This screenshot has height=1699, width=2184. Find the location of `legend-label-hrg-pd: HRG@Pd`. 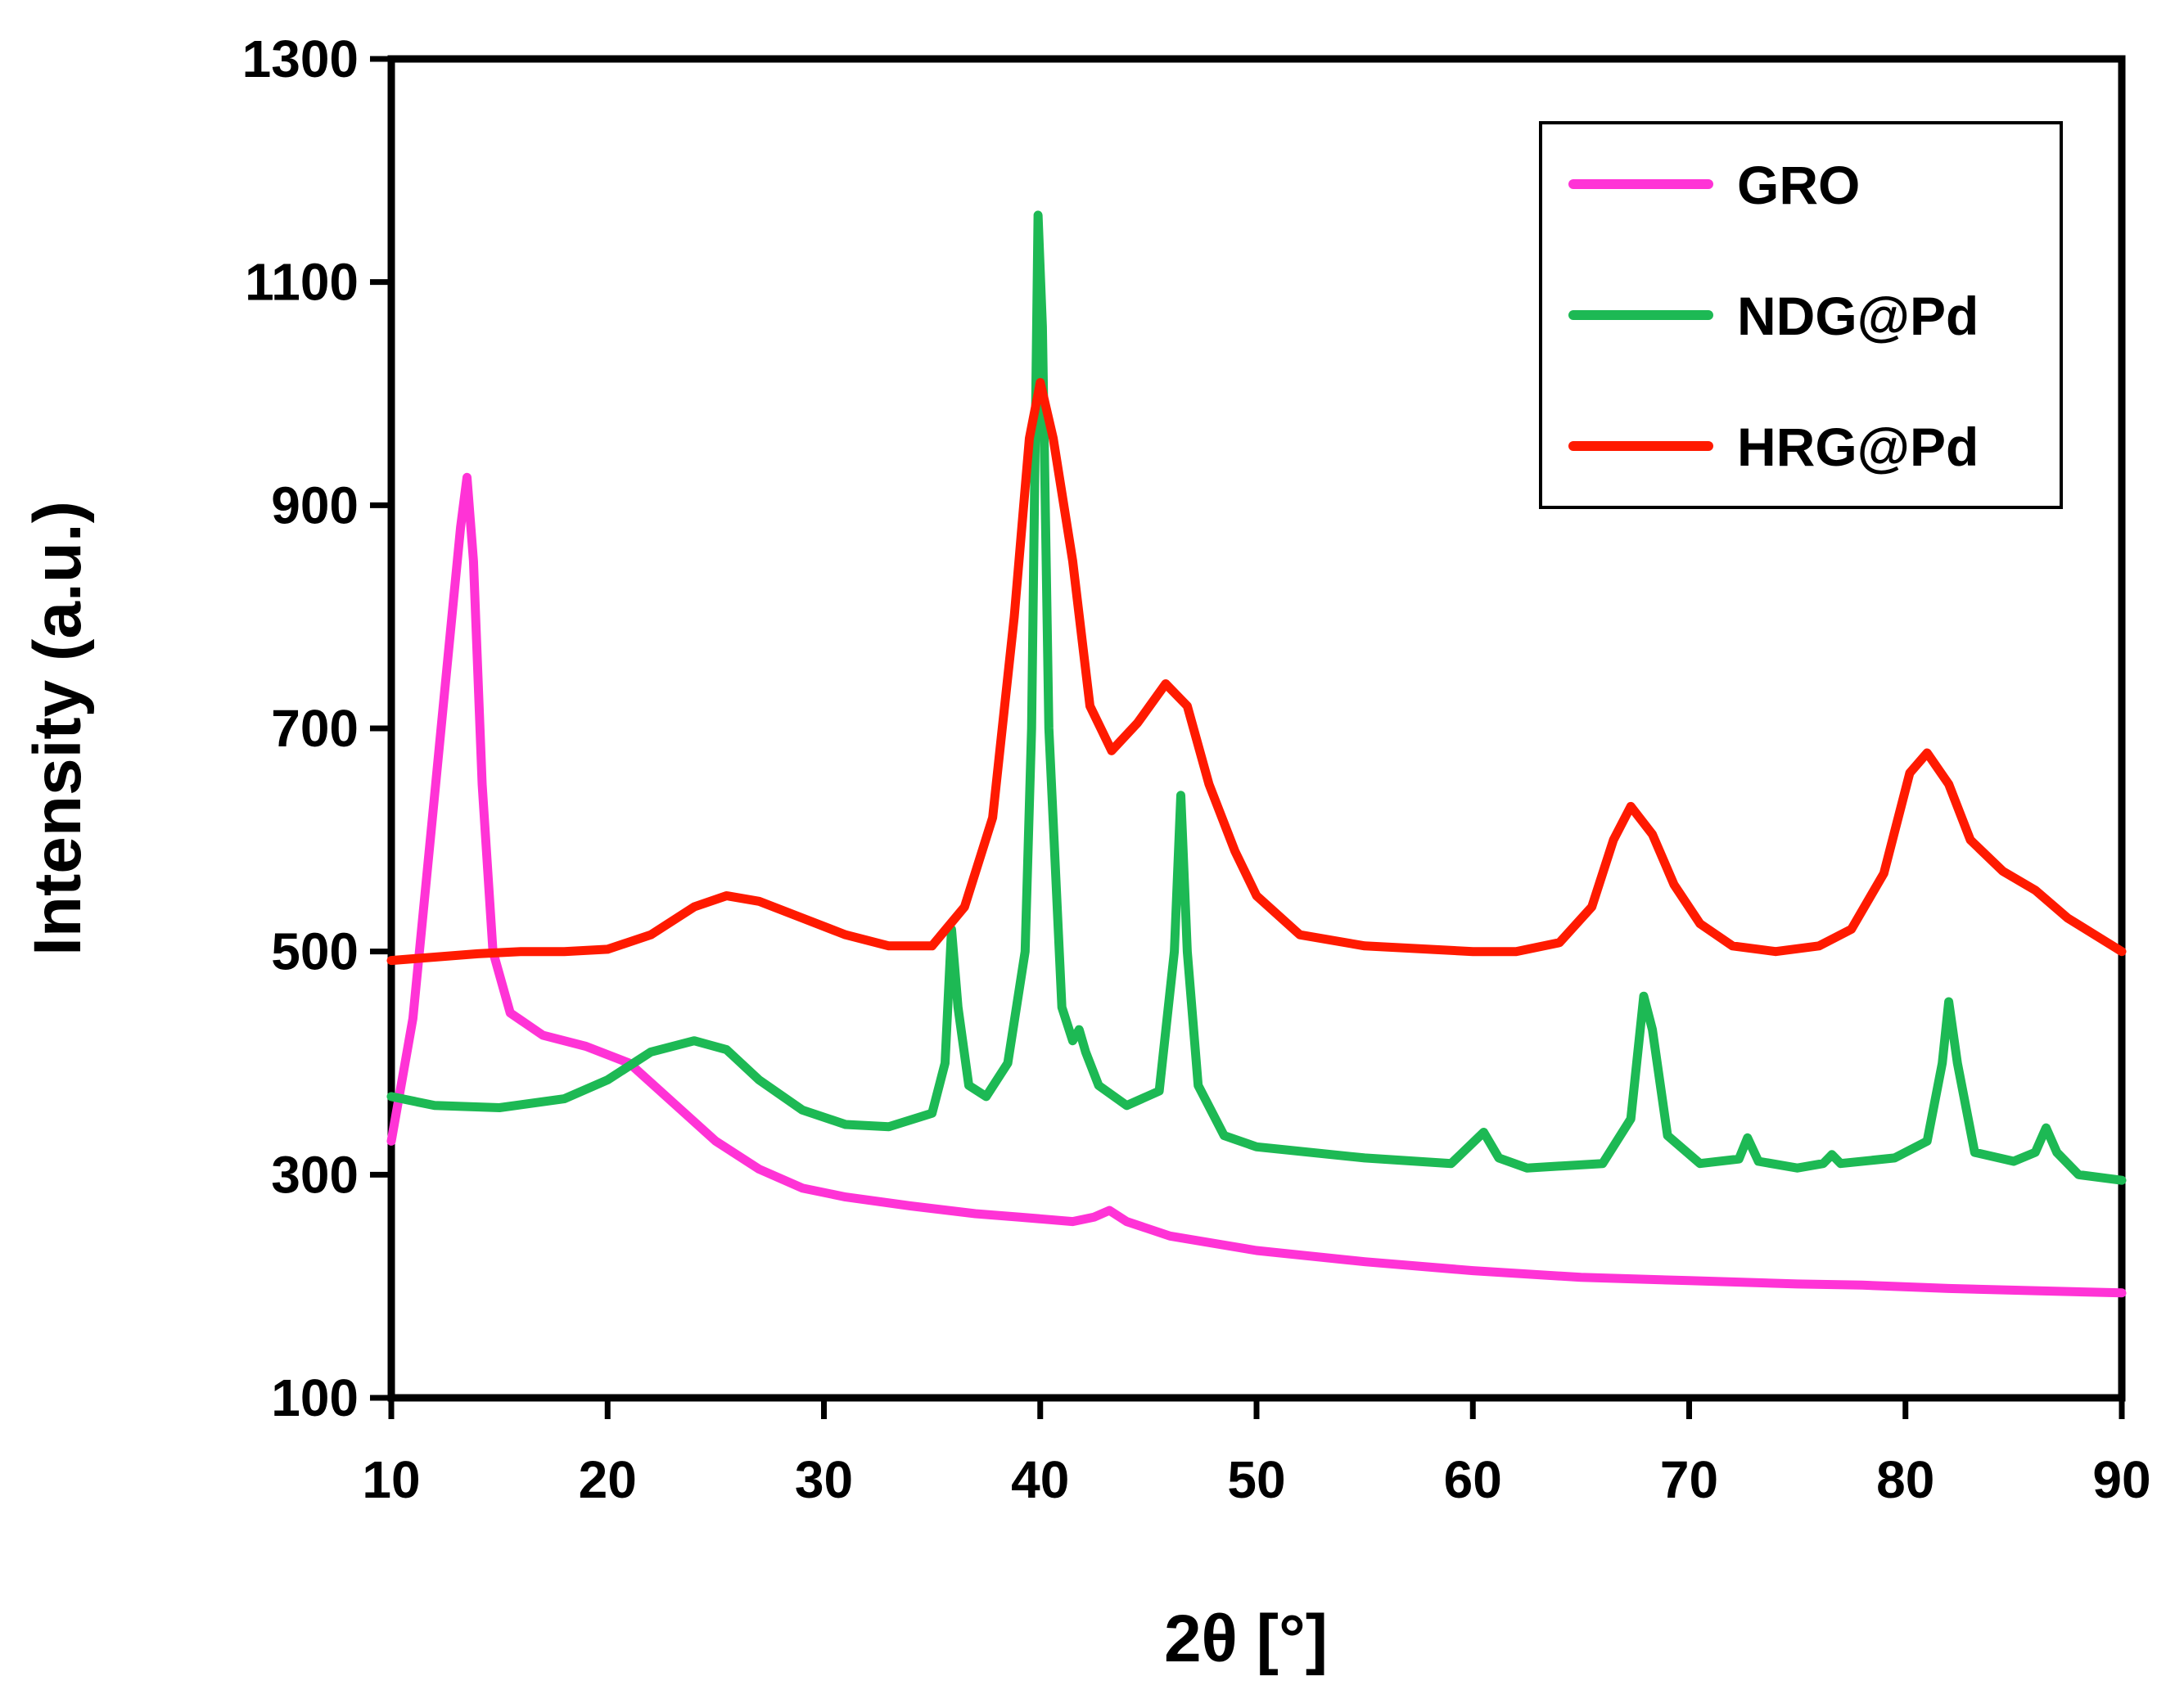

legend-label-hrg-pd: HRG@Pd is located at coordinates (1858, 447).